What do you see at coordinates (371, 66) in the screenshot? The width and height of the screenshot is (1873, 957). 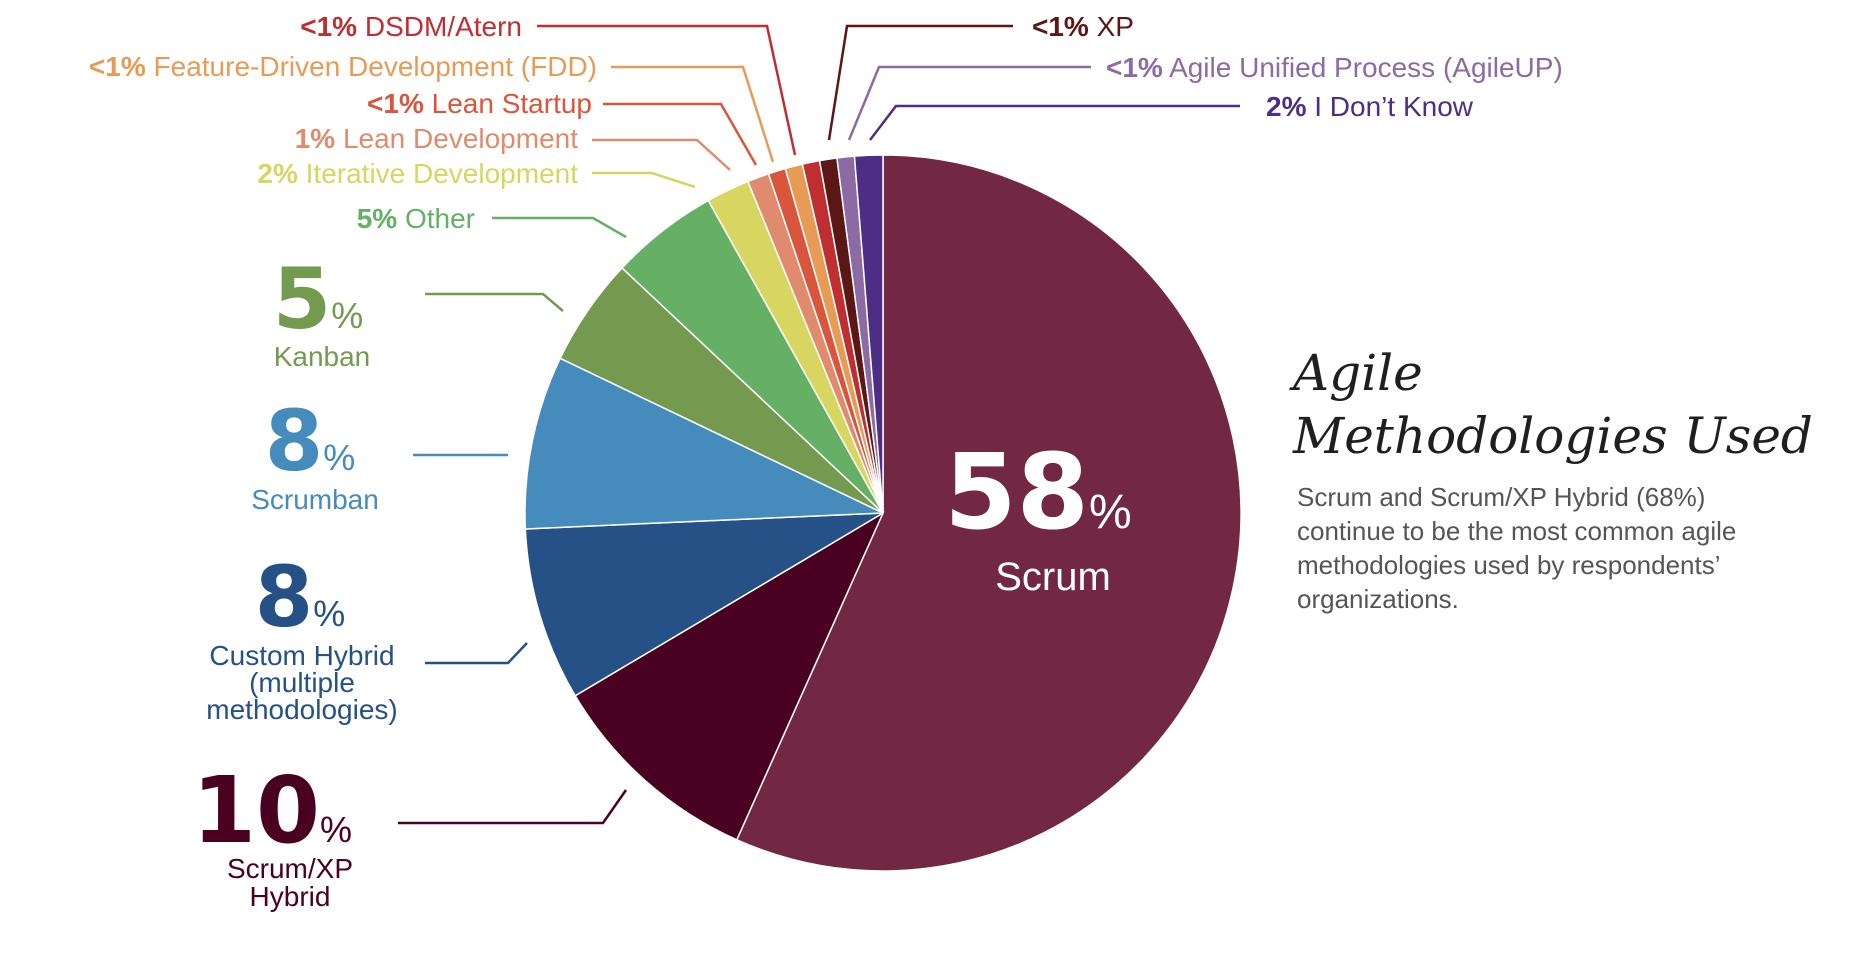 I see `label-fdd-name: Feature-Driven Development (FDD)` at bounding box center [371, 66].